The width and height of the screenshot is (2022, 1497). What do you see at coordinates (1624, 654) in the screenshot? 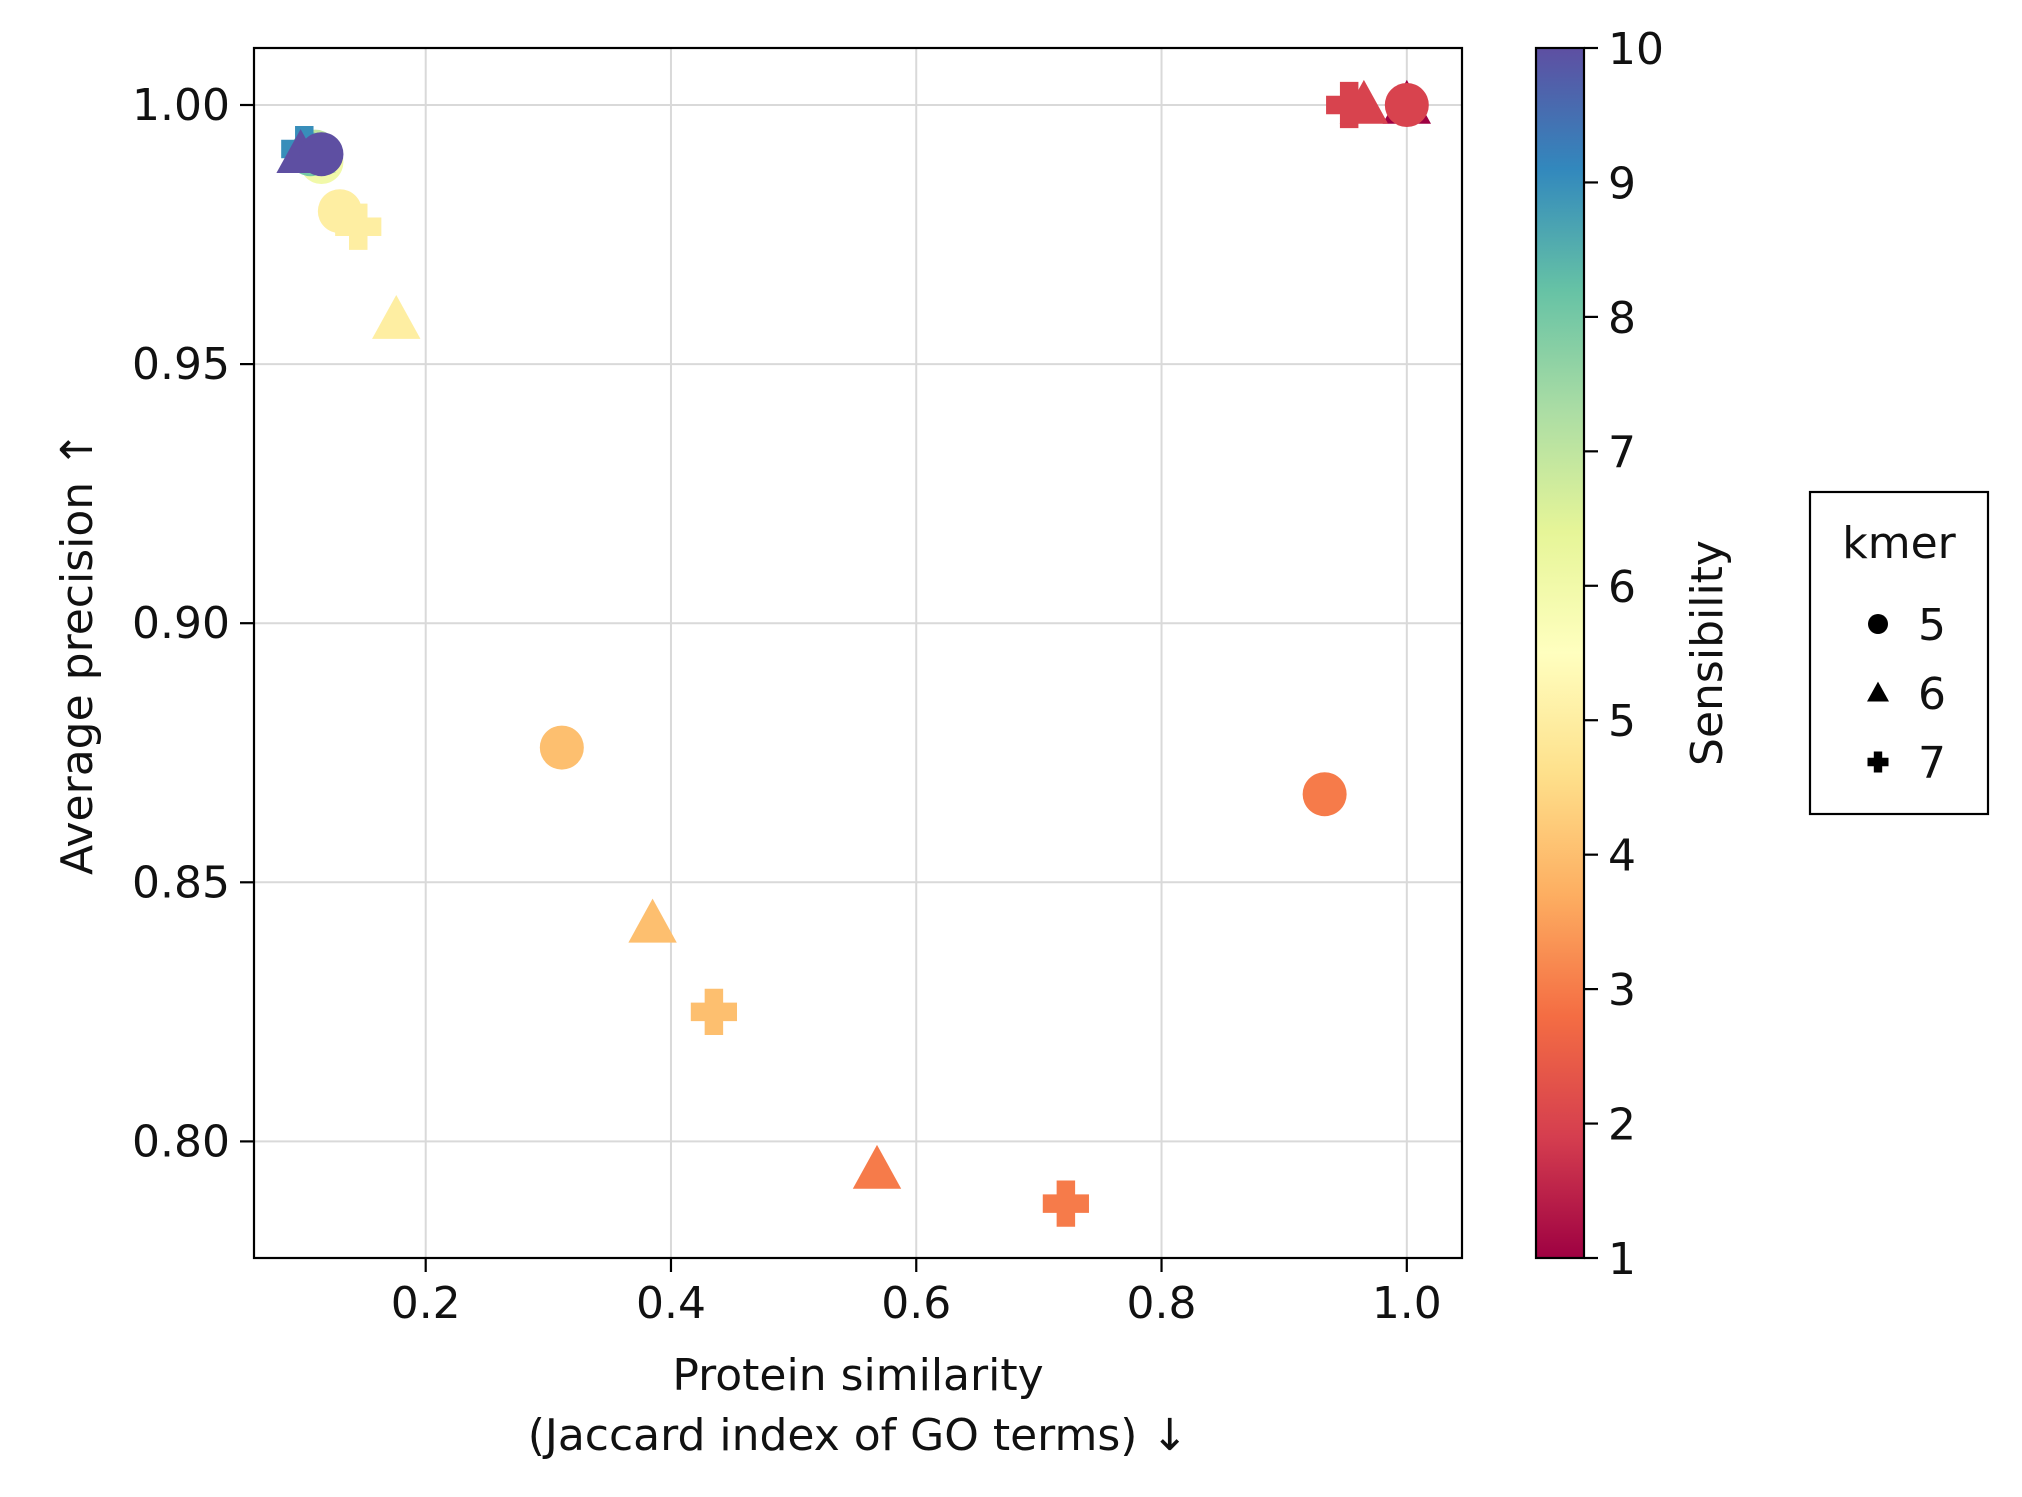
I see `colorbar-ticks: 1 2 3 4 5 6 7 8 9 10` at bounding box center [1624, 654].